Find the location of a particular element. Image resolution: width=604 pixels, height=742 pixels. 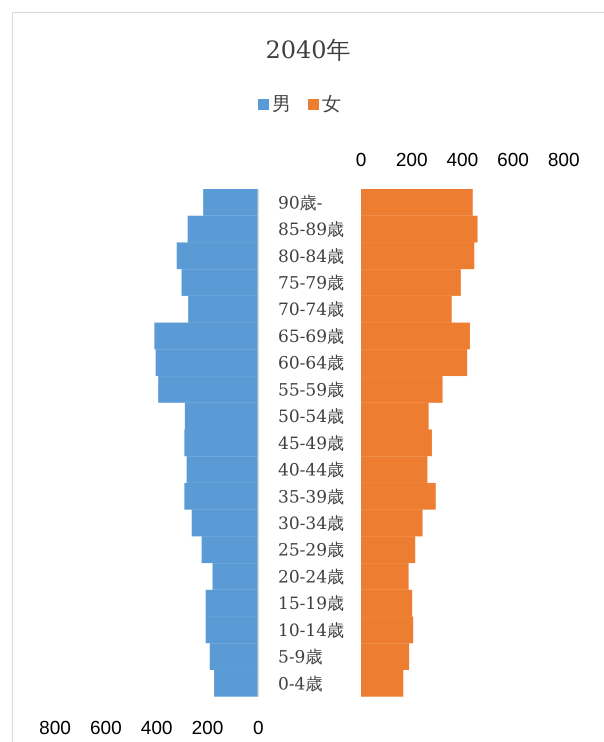

legend-label: 女 is located at coordinates (331, 104).